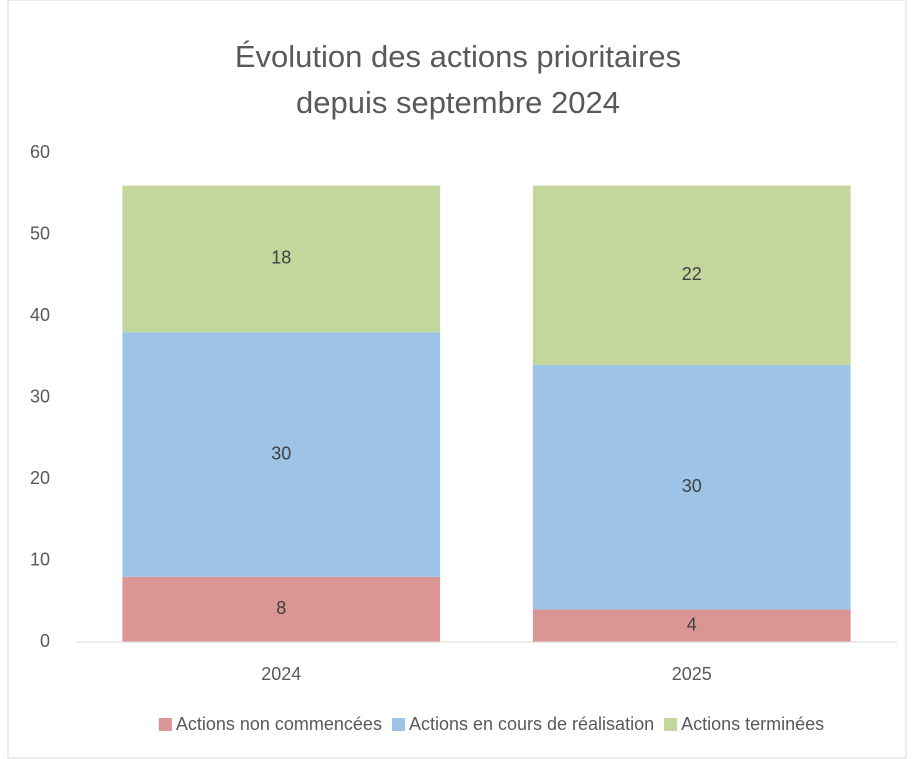 Image resolution: width=916 pixels, height=759 pixels. What do you see at coordinates (40, 478) in the screenshot?
I see `y-tick-label: 20` at bounding box center [40, 478].